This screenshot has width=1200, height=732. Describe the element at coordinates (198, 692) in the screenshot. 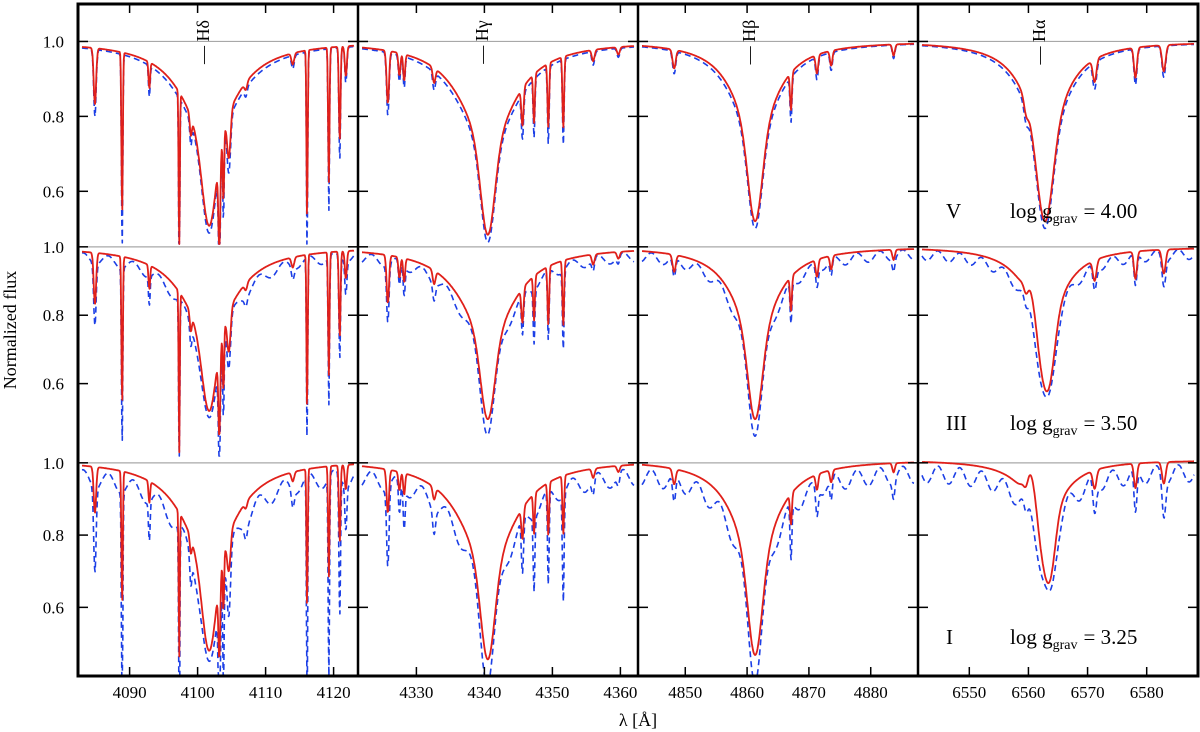

I see `x-tick-label: 4100` at that location.